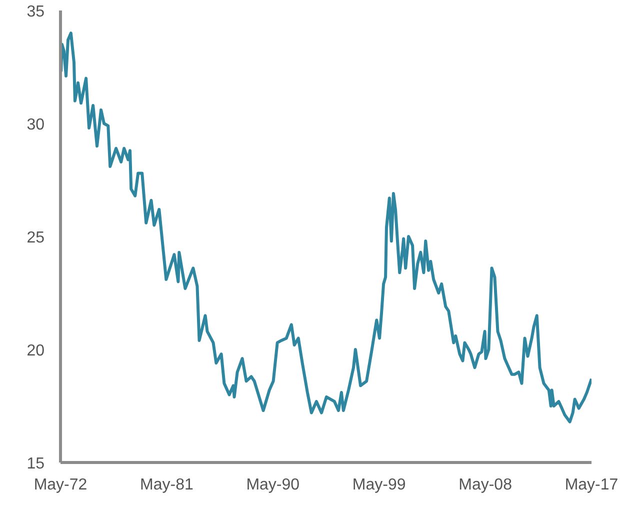 This screenshot has width=629, height=508. I want to click on x-tick-label: May-81, so click(167, 485).